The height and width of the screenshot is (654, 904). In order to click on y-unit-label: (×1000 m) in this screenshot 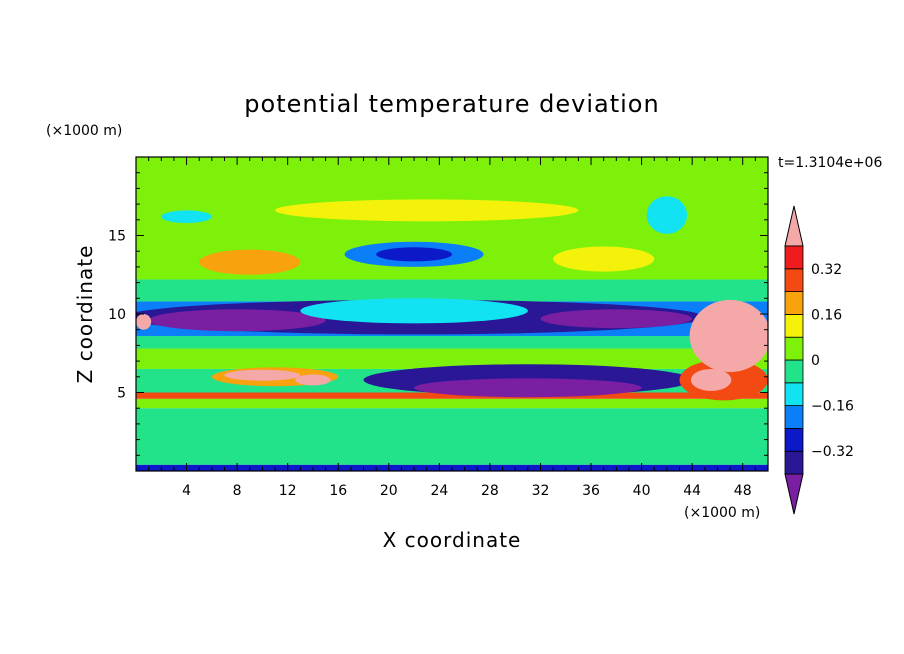, I will do `click(84, 131)`.